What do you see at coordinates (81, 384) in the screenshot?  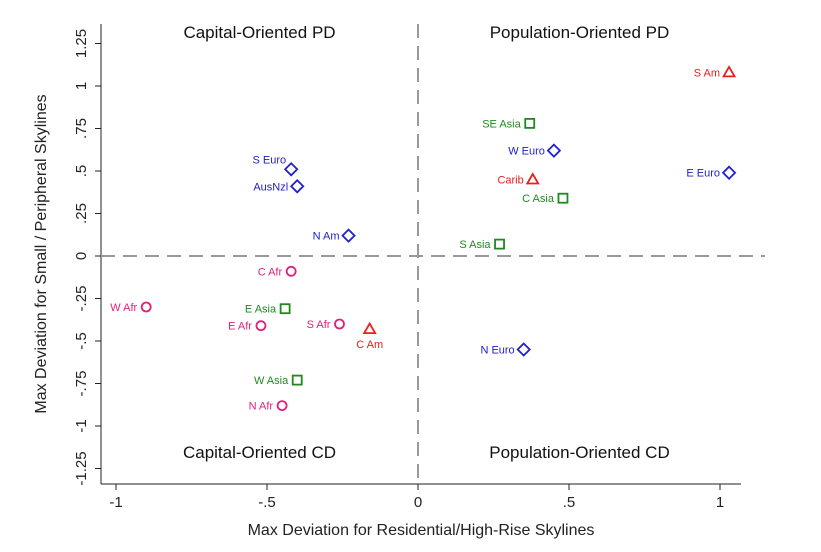 I see `y-tick-label: -.75` at bounding box center [81, 384].